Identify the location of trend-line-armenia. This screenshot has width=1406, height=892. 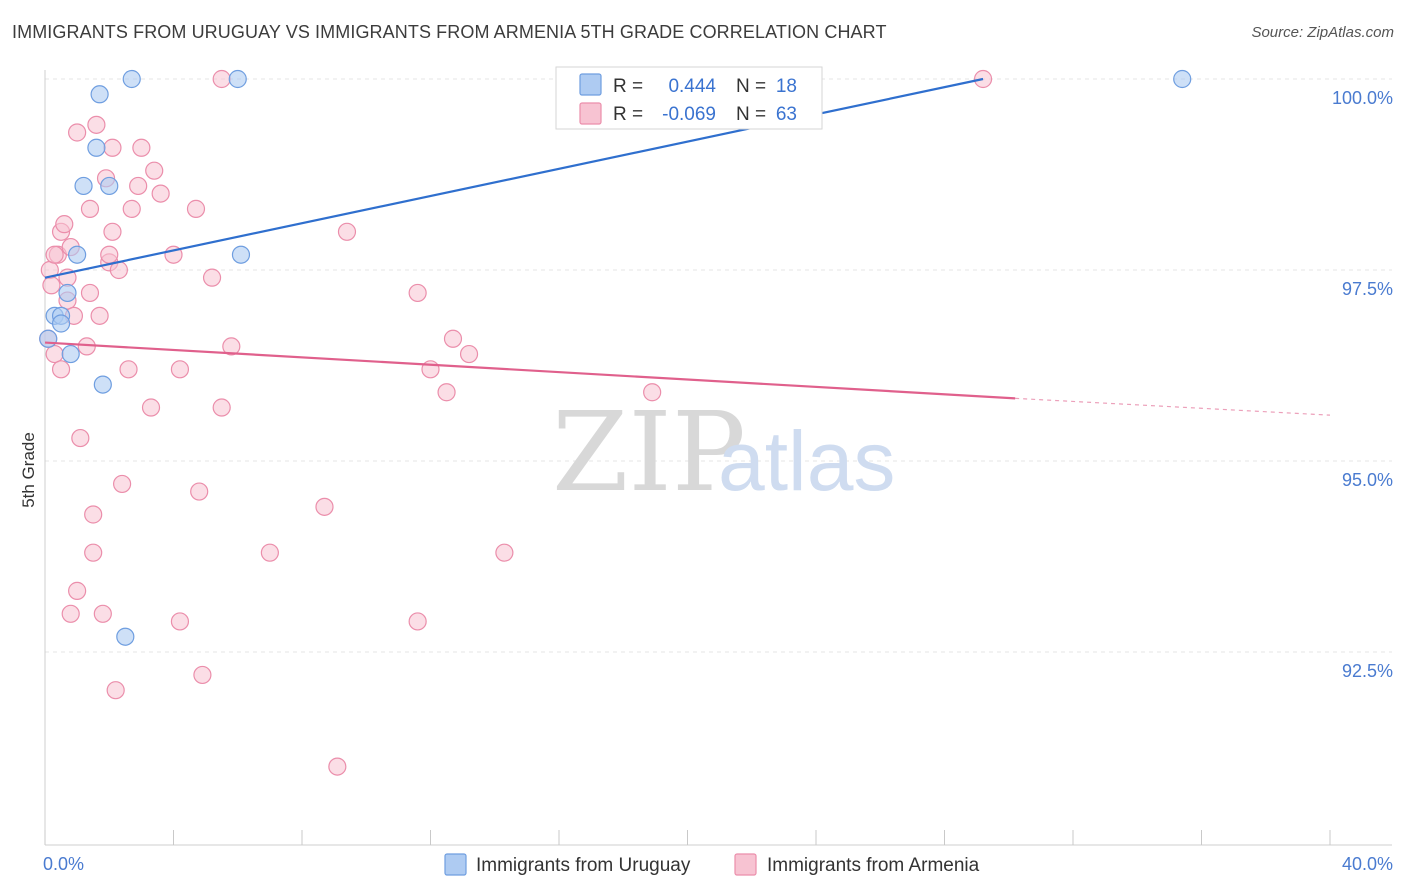
(530, 370).